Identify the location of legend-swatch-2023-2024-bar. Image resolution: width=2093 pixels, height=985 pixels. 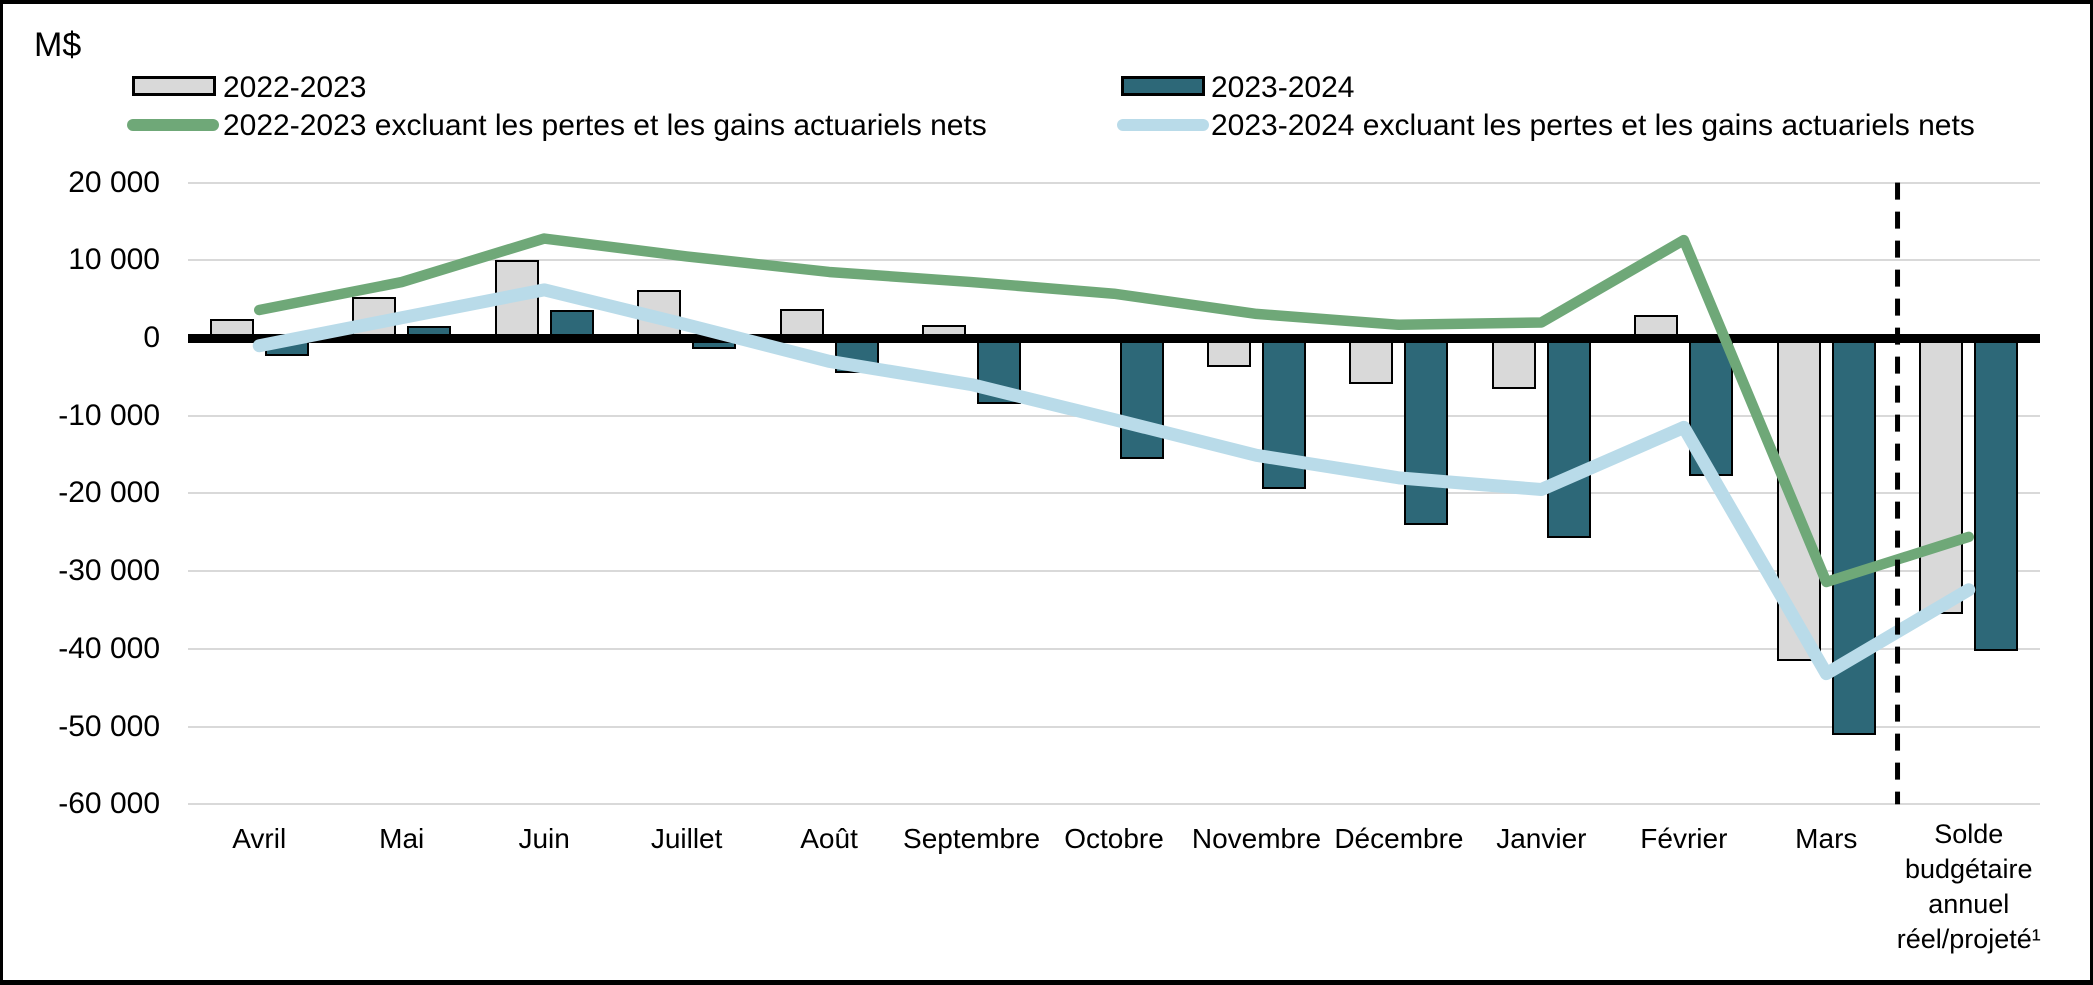
(1163, 86).